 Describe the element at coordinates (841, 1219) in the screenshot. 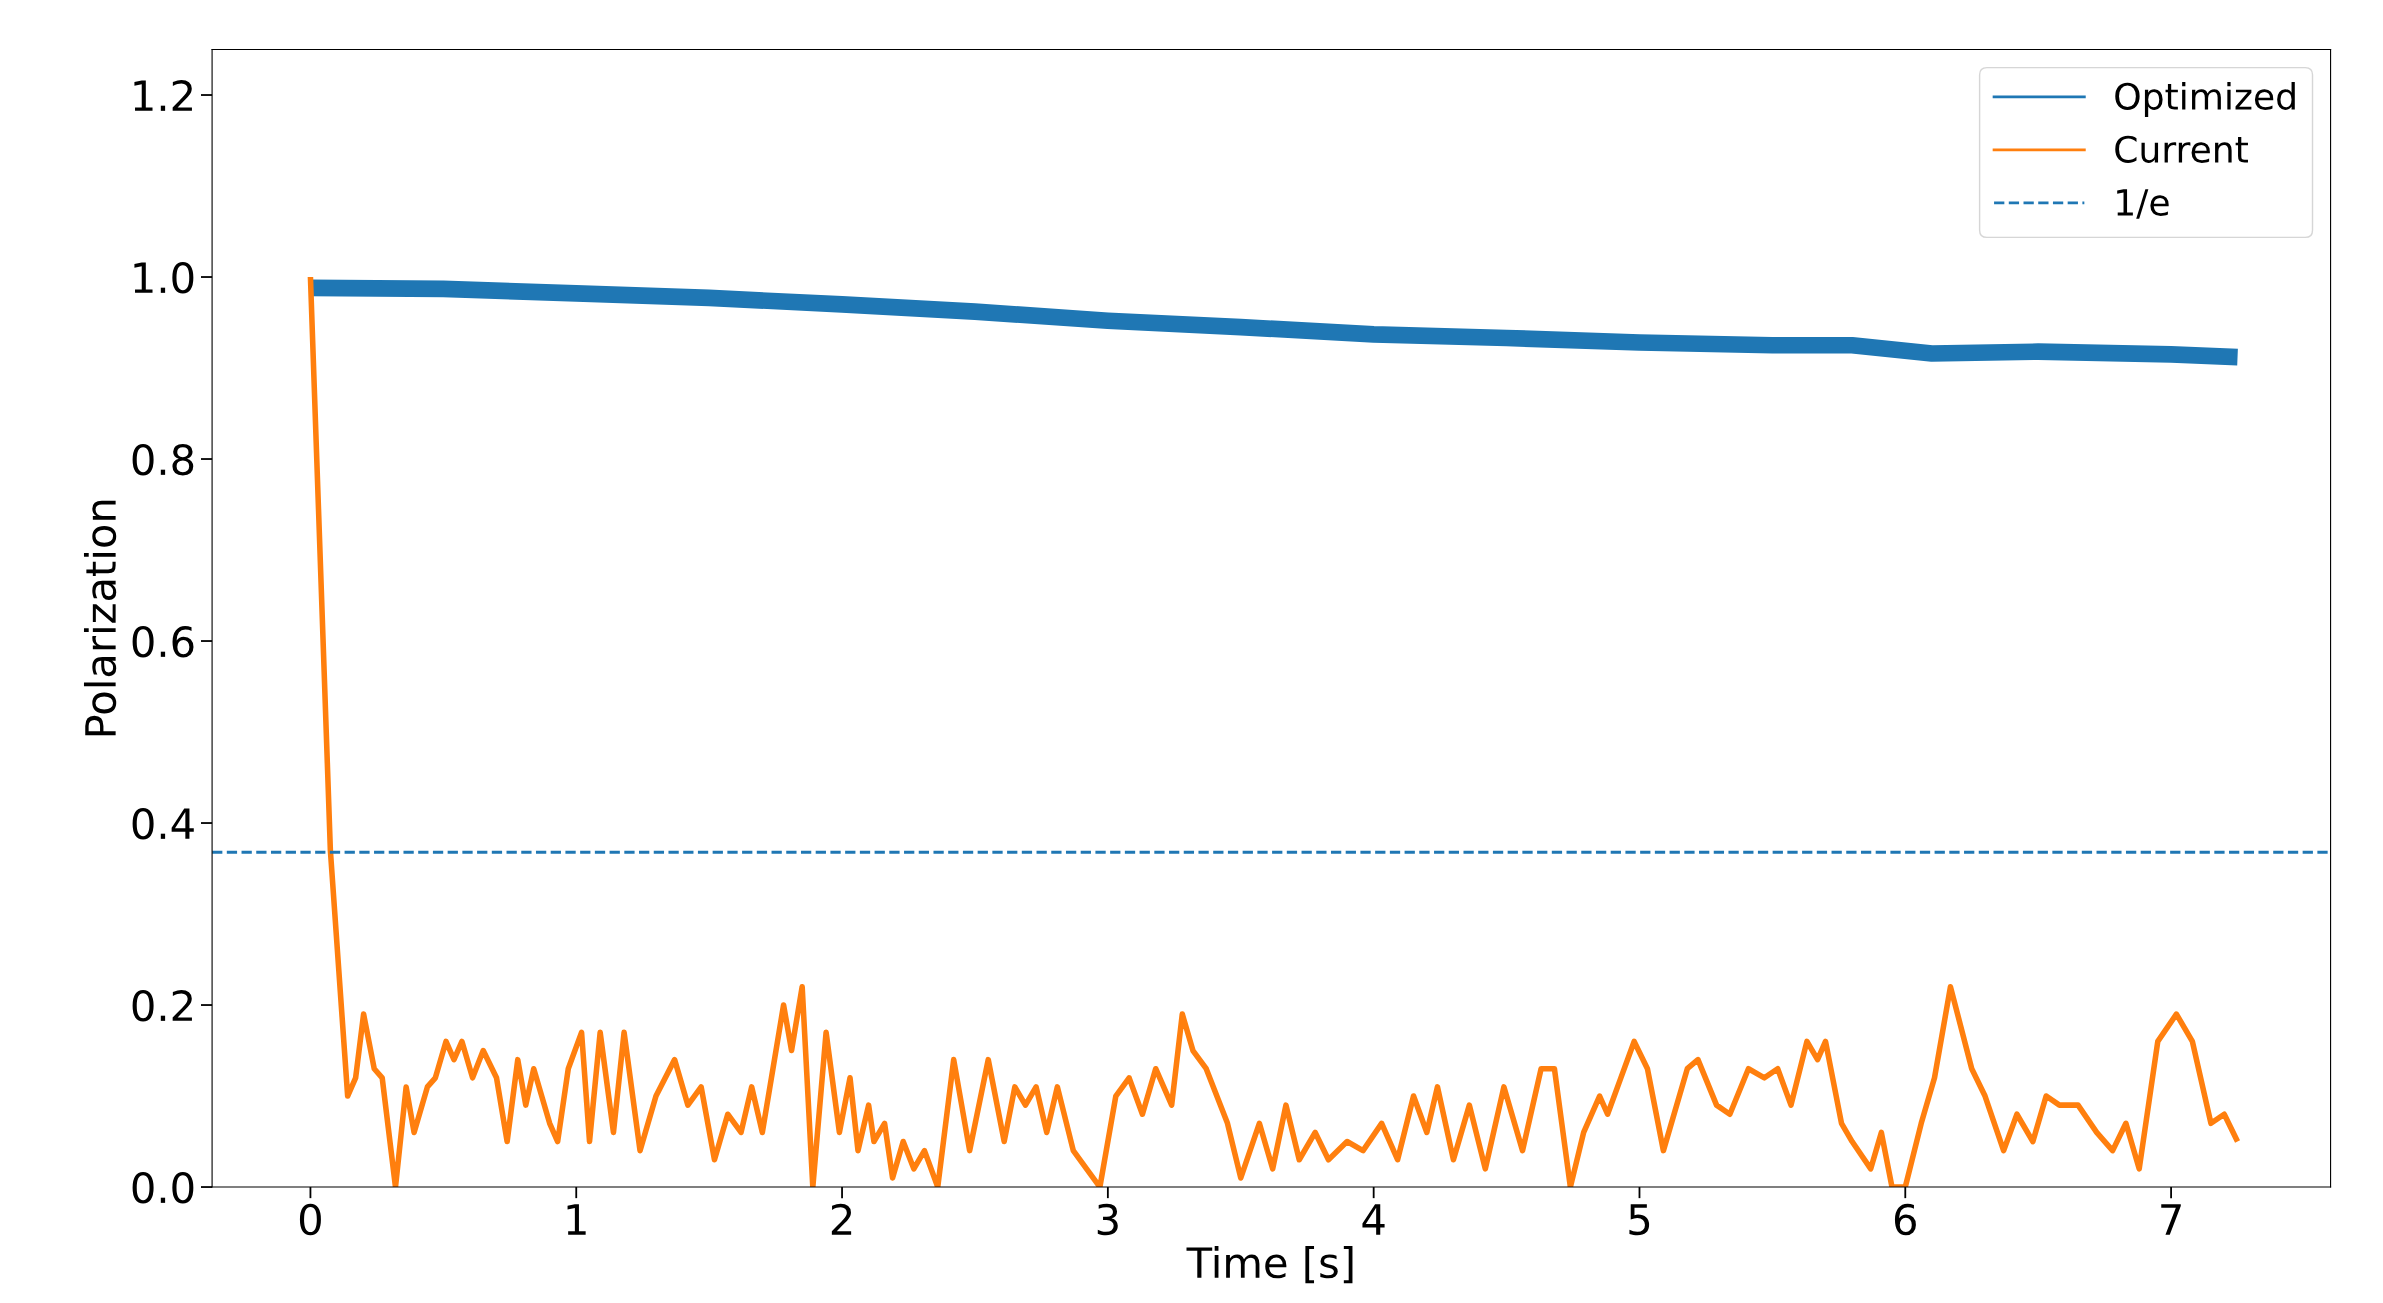

I see `x-tick-label: 2` at that location.